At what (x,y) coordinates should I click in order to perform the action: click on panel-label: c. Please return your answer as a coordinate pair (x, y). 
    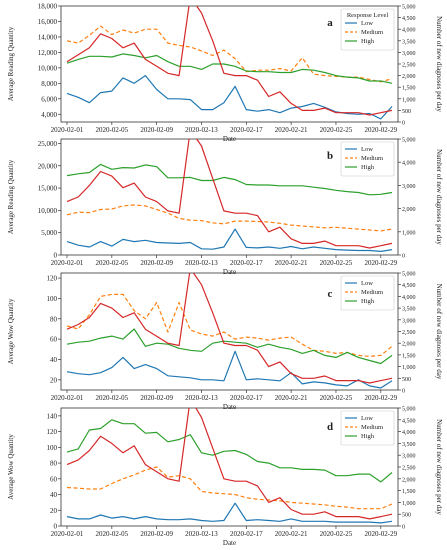
    Looking at the image, I should click on (330, 294).